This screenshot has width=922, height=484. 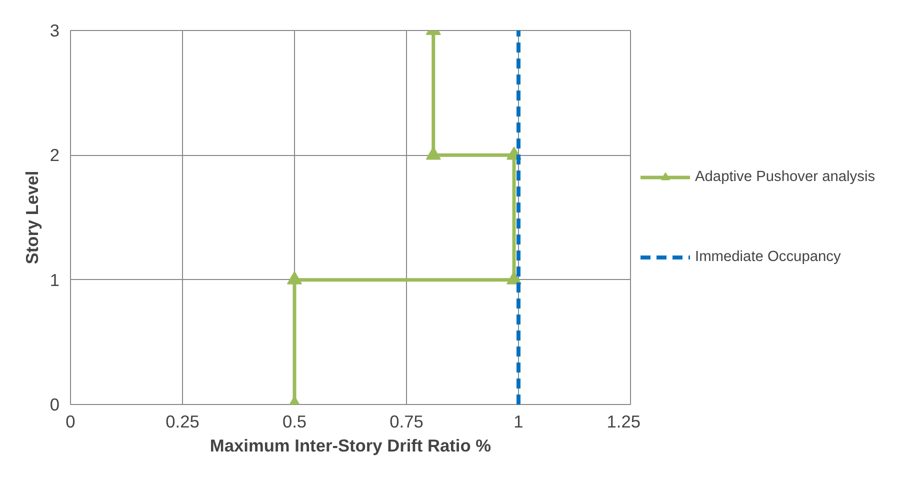 I want to click on y-tick-label: 3, so click(x=55, y=30).